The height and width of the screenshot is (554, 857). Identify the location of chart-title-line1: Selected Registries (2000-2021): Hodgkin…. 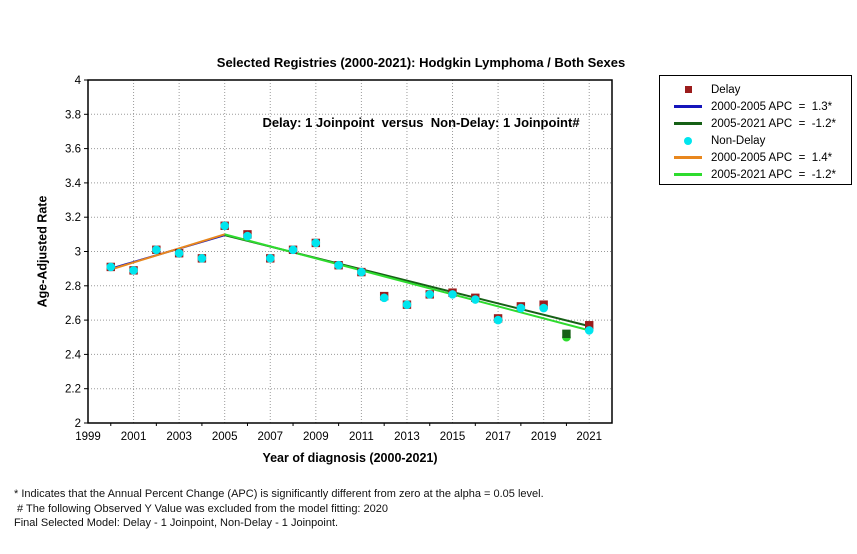
(421, 62).